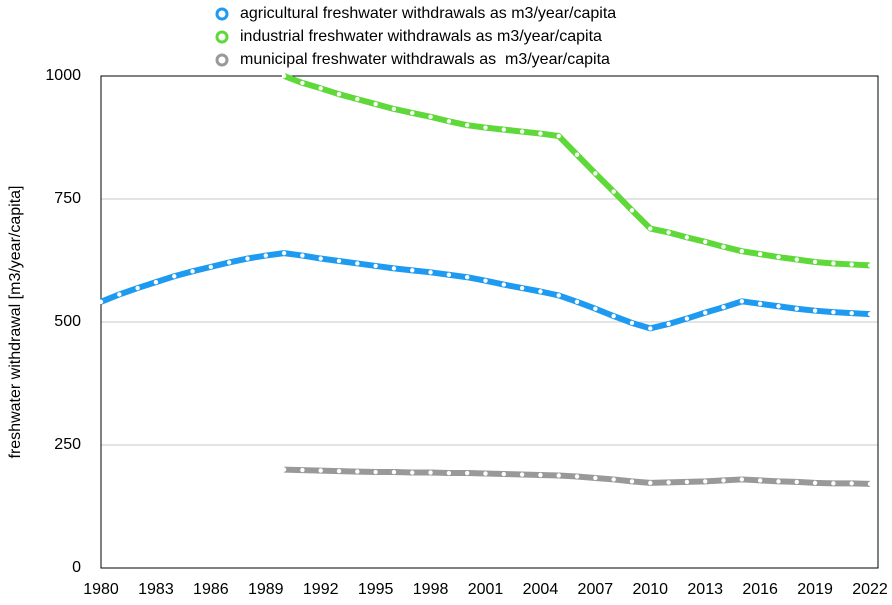 This screenshot has width=892, height=605. I want to click on x-tick-label: 2001, so click(486, 589).